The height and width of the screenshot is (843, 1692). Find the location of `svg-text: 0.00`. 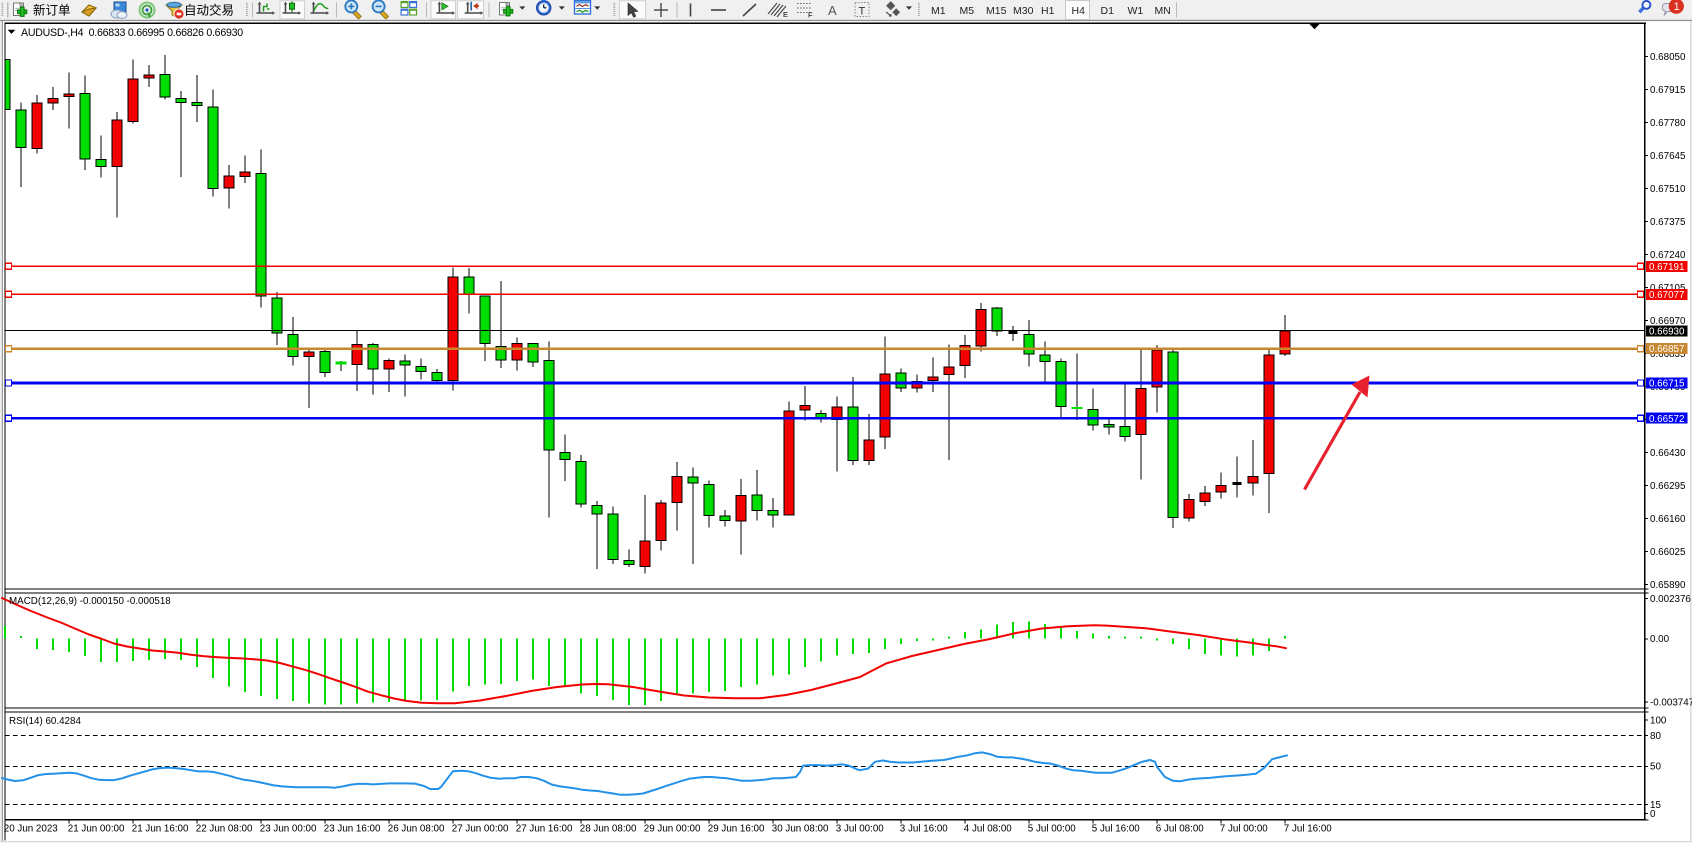

svg-text: 0.00 is located at coordinates (1660, 639).